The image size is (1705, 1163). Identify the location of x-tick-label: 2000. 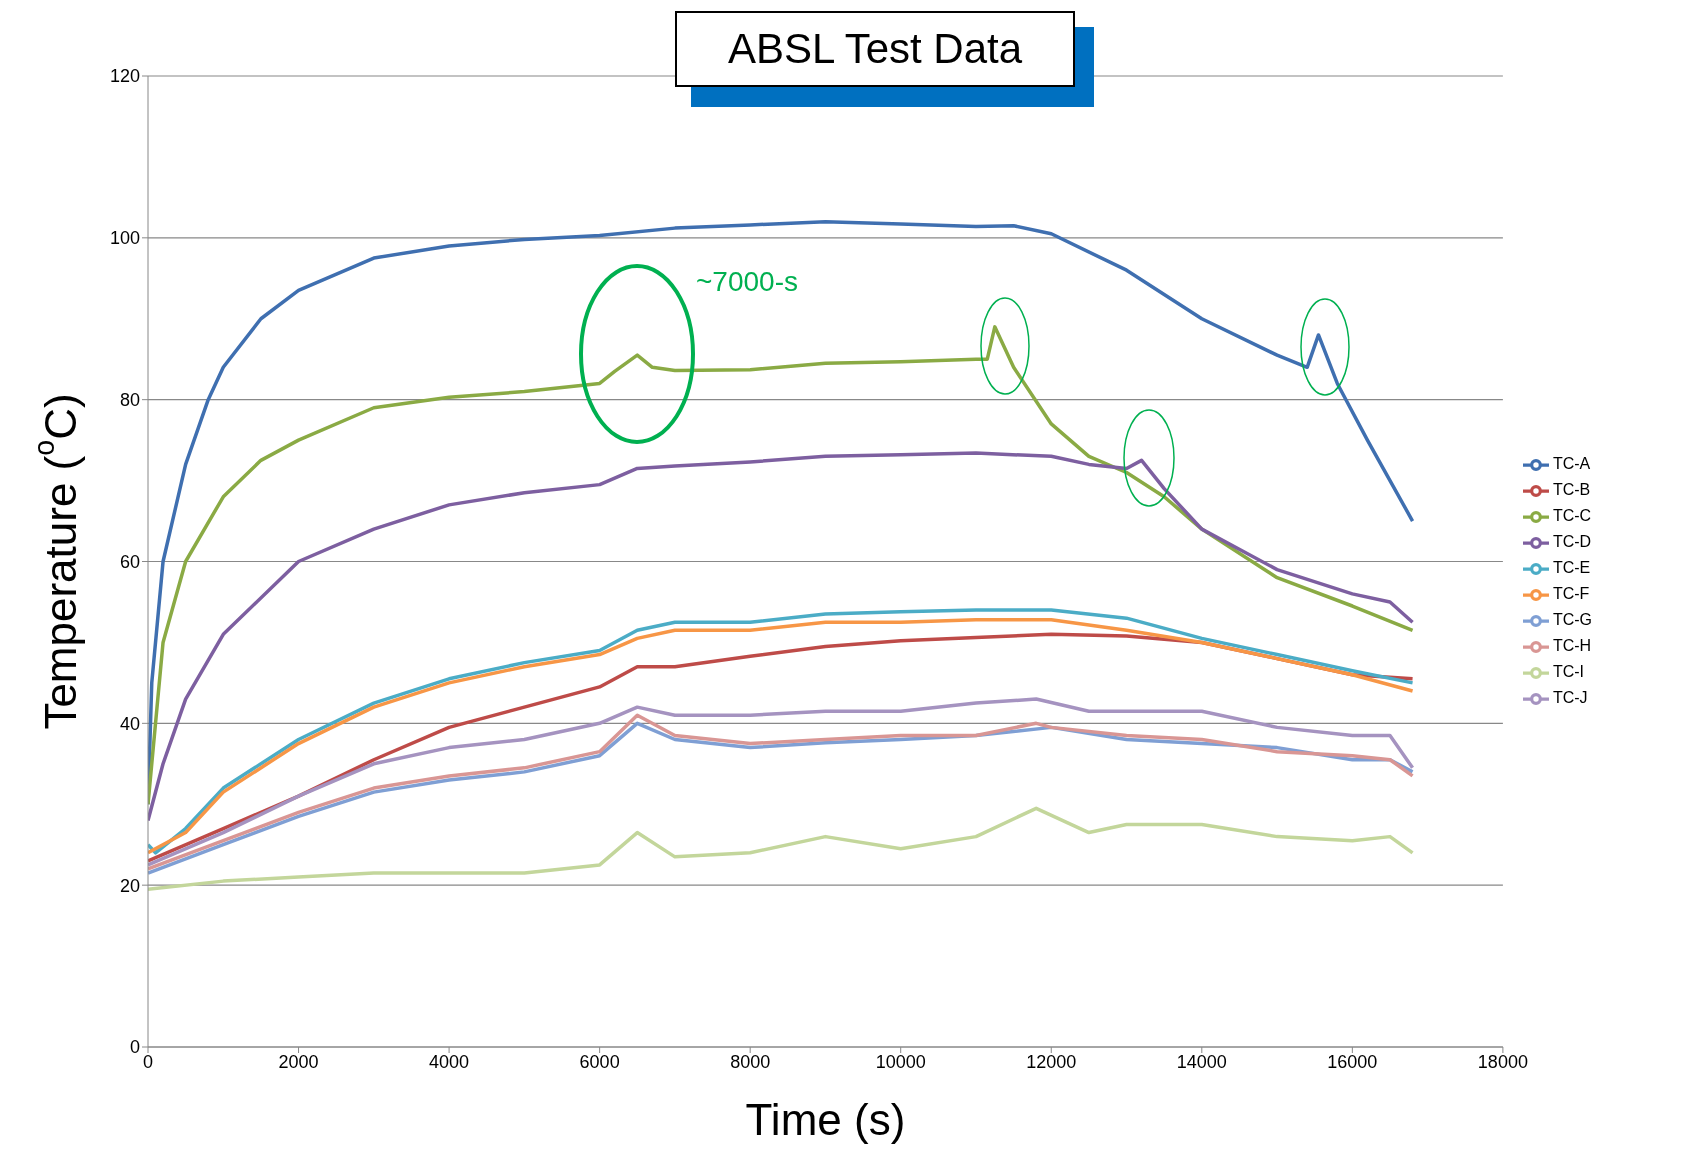
(298, 1061).